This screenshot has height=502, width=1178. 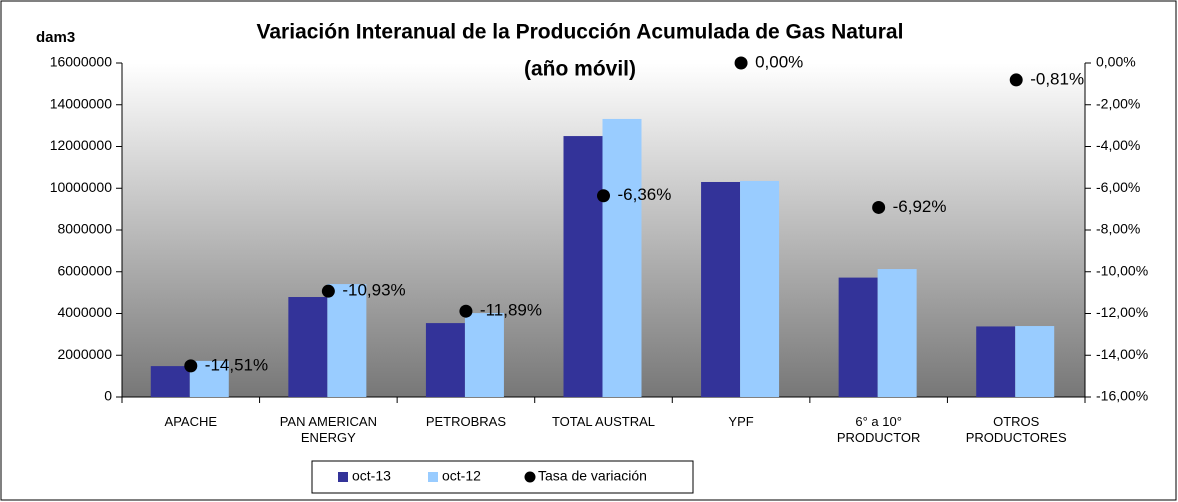 I want to click on data-label: -10,93%, so click(x=373, y=290).